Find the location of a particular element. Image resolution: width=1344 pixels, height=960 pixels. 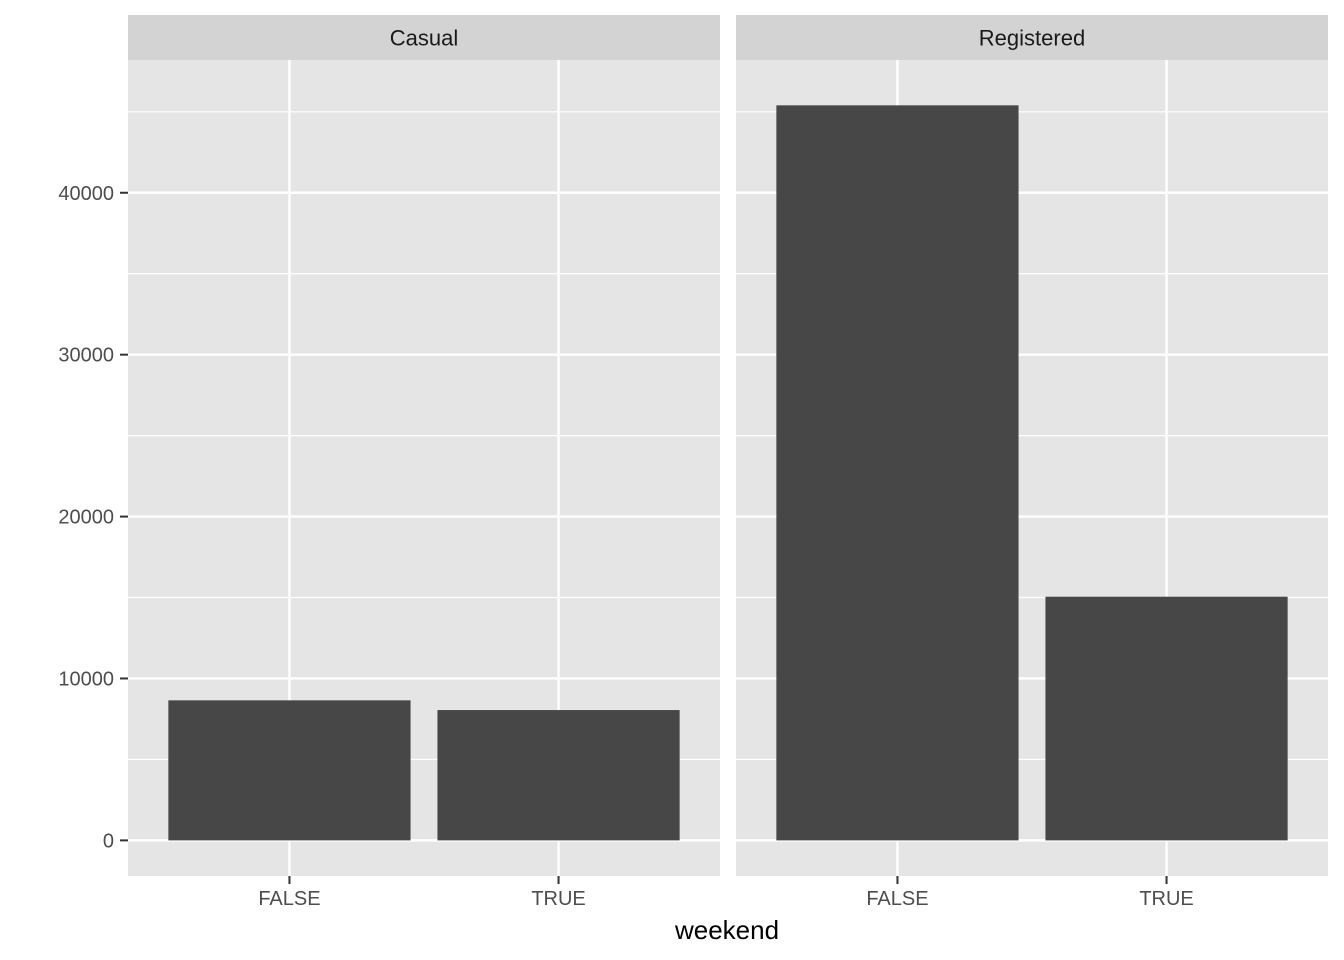

y-tick-label: 20000 is located at coordinates (86, 518).